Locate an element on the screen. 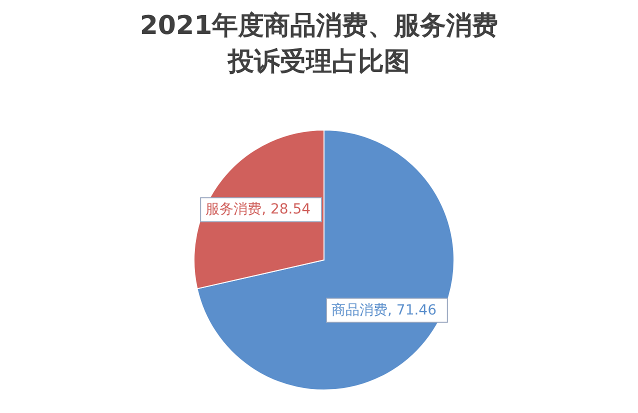  data-label: , 28.54 is located at coordinates (286, 210).